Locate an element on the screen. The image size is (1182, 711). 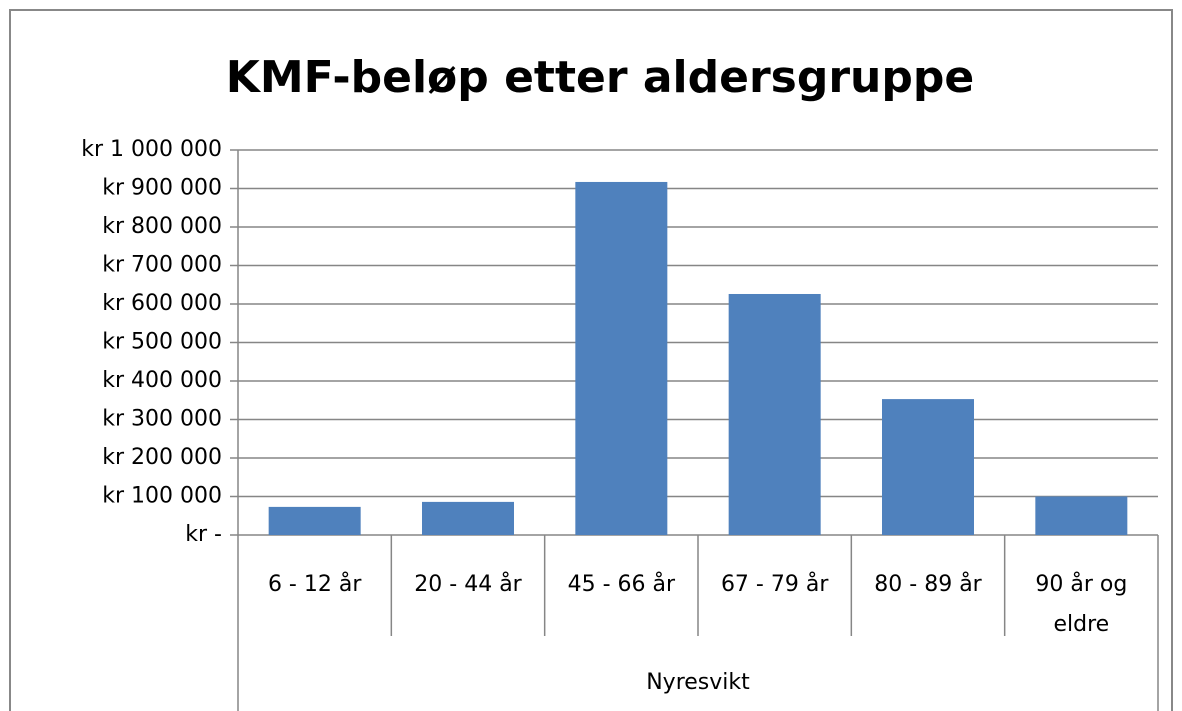
x-tick-label: 20 - 44 år is located at coordinates (468, 584).